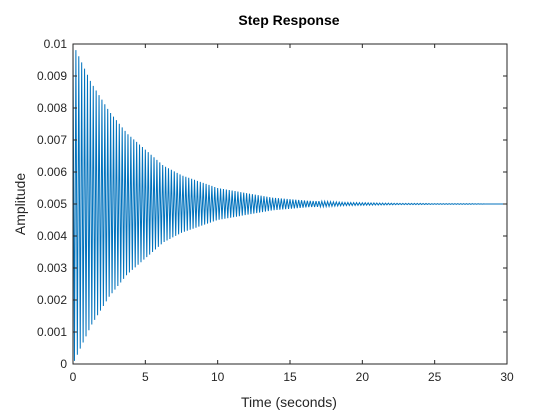 The height and width of the screenshot is (420, 560). Describe the element at coordinates (20, 204) in the screenshot. I see `y-axis-label: Amplitude` at that location.